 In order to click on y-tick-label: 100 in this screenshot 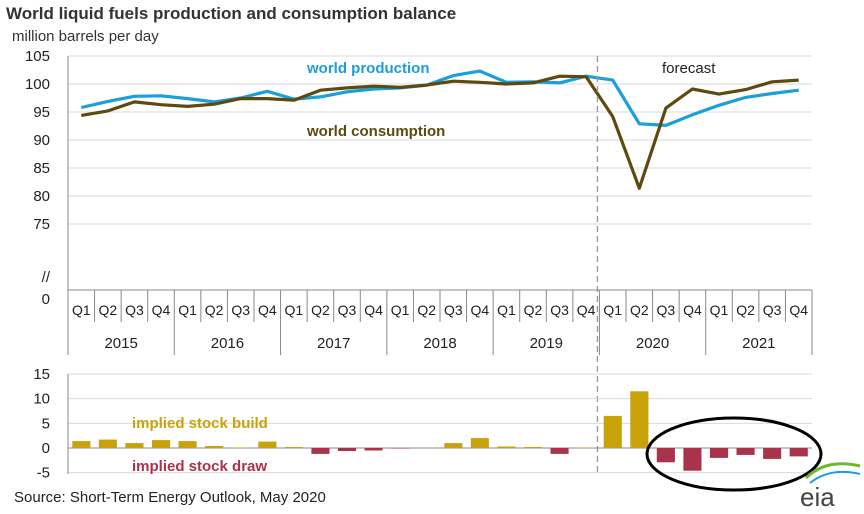, I will do `click(37, 84)`.